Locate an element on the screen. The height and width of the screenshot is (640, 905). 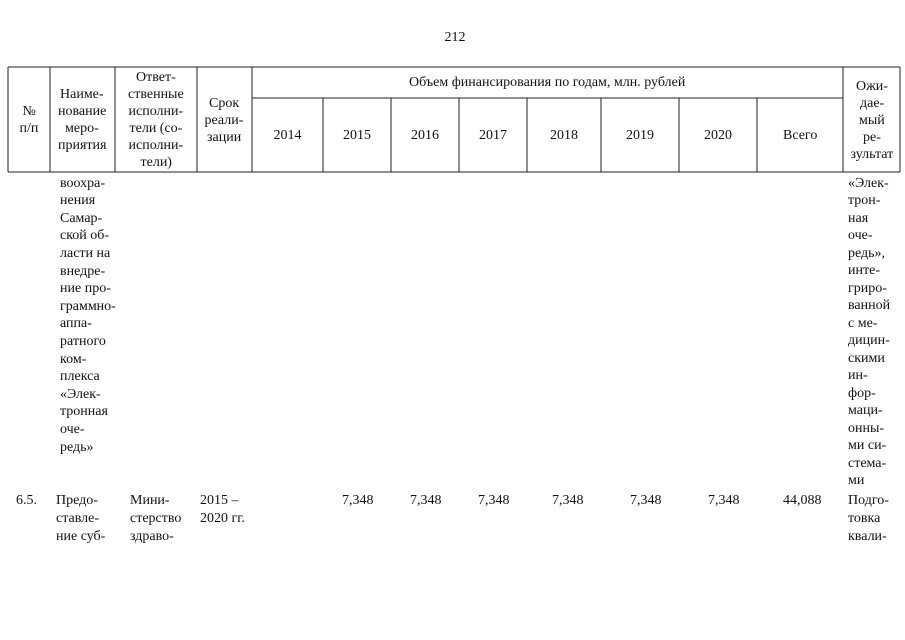
cell-text: маци- is located at coordinates (865, 410).